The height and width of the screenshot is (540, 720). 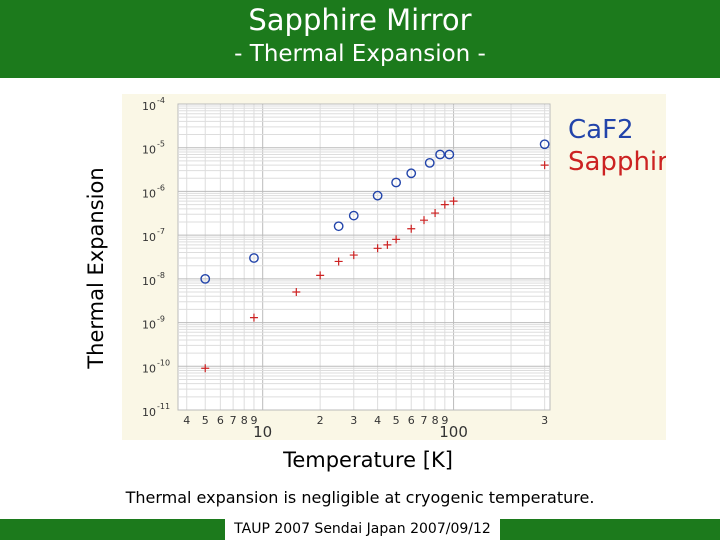 What do you see at coordinates (360, 20) in the screenshot?
I see `slide-title: Sapphire Mirror` at bounding box center [360, 20].